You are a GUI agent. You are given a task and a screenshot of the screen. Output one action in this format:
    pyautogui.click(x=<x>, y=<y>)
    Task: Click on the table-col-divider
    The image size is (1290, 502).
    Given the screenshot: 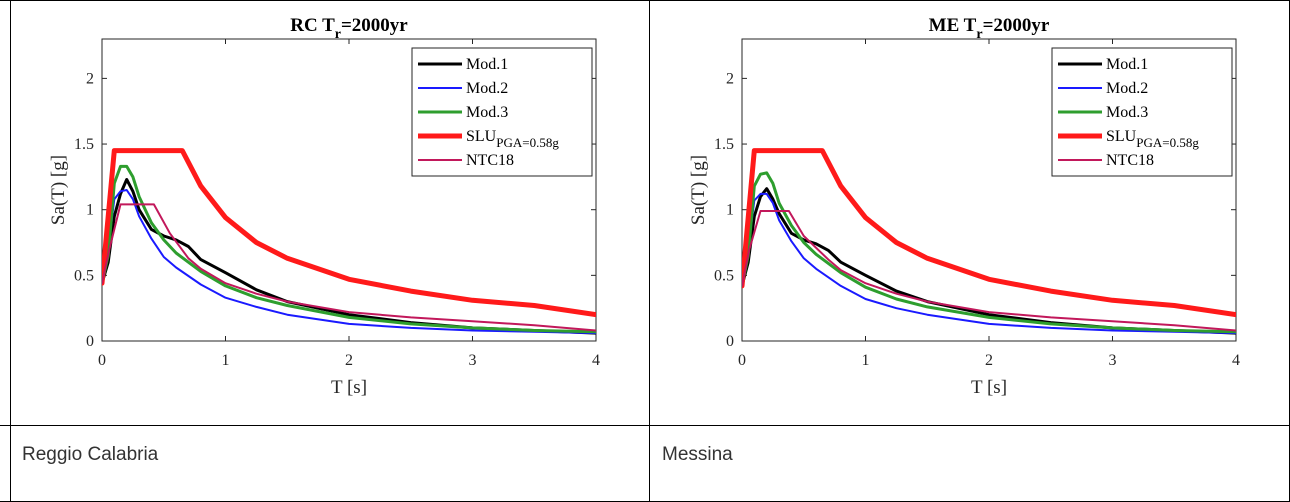 What is the action you would take?
    pyautogui.click(x=649, y=251)
    